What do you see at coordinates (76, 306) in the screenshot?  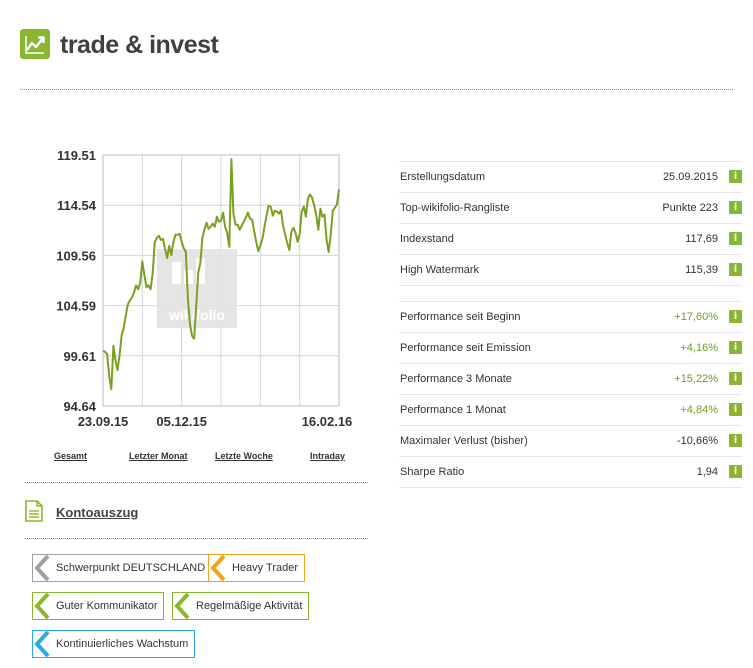 I see `y-tick-label: 104.59` at bounding box center [76, 306].